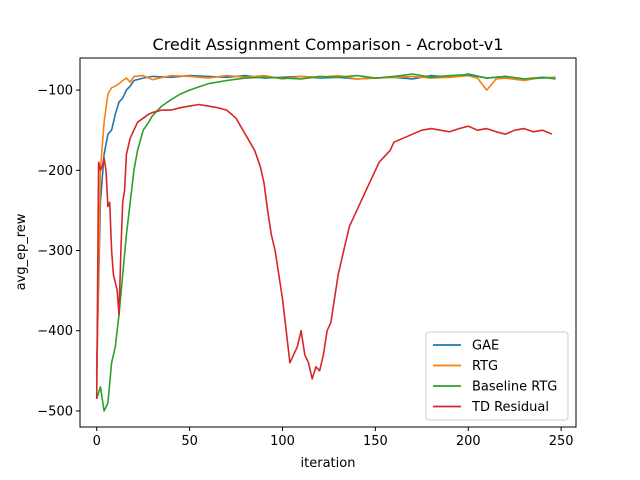  I want to click on y-axis-ticks: −500 −400 −300 −200 −100, so click(58, 251).